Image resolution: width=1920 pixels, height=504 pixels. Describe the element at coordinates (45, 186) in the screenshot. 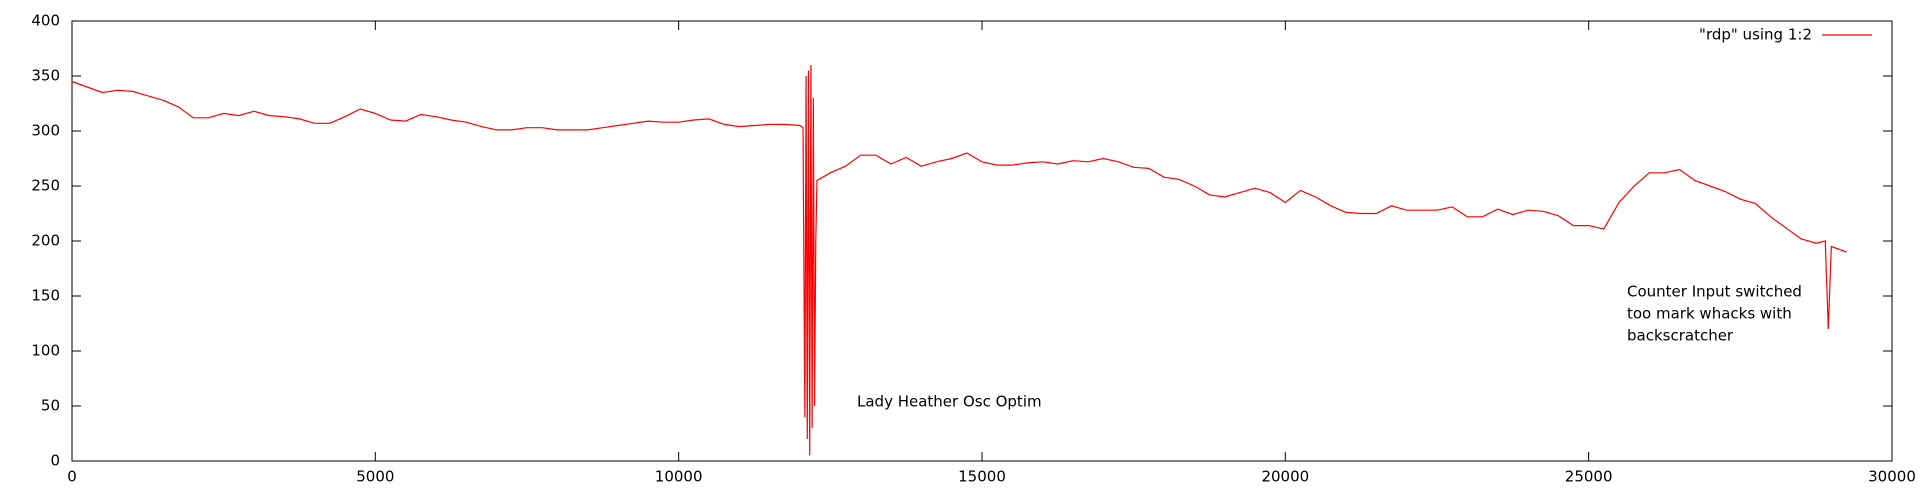

I see `y-tick-label: 250` at that location.